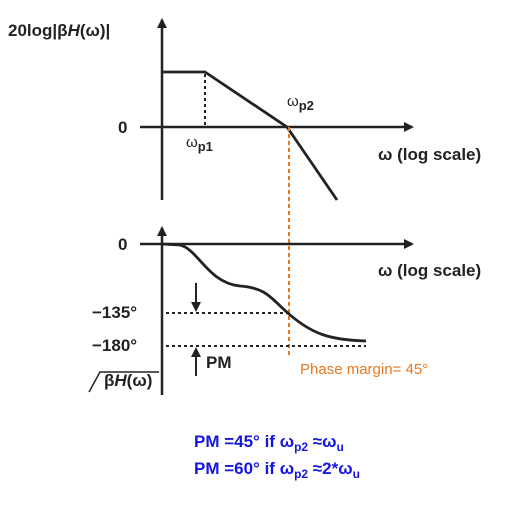 The width and height of the screenshot is (508, 506). I want to click on phase-margin-note: Phase margin= 45°, so click(364, 369).